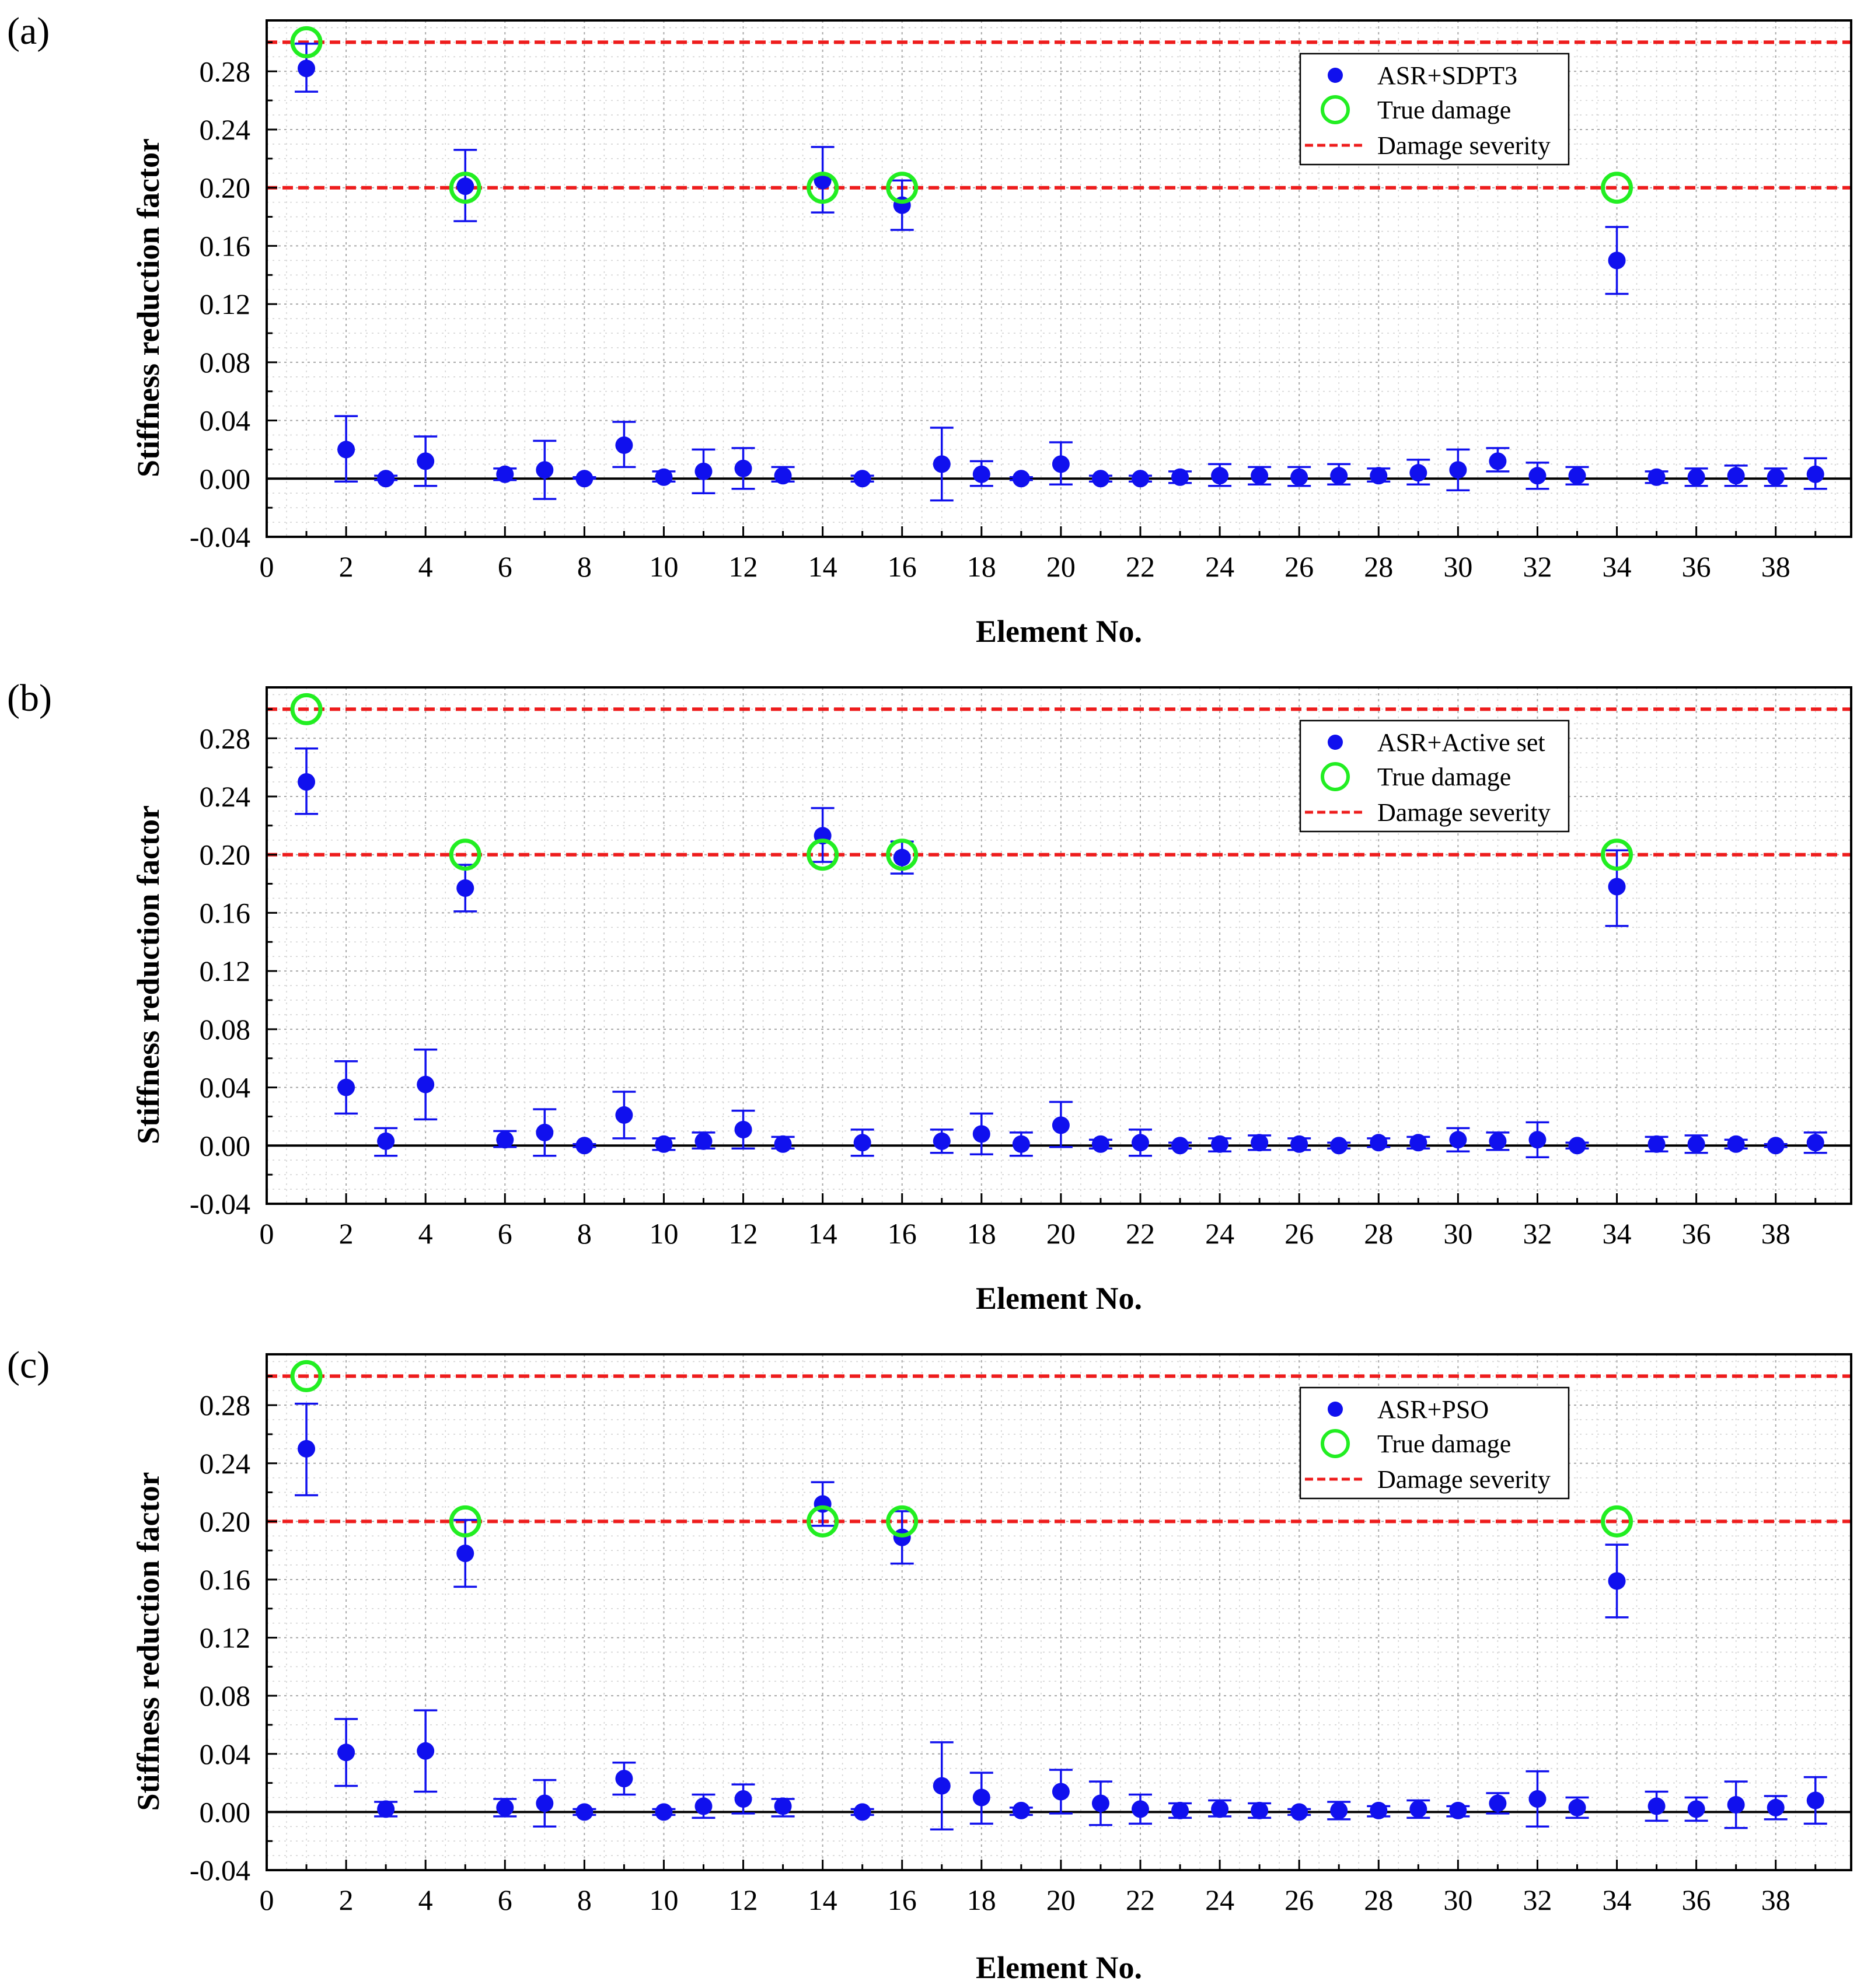  I want to click on legend: ASR+Active set True damage Damage severity, so click(1434, 776).